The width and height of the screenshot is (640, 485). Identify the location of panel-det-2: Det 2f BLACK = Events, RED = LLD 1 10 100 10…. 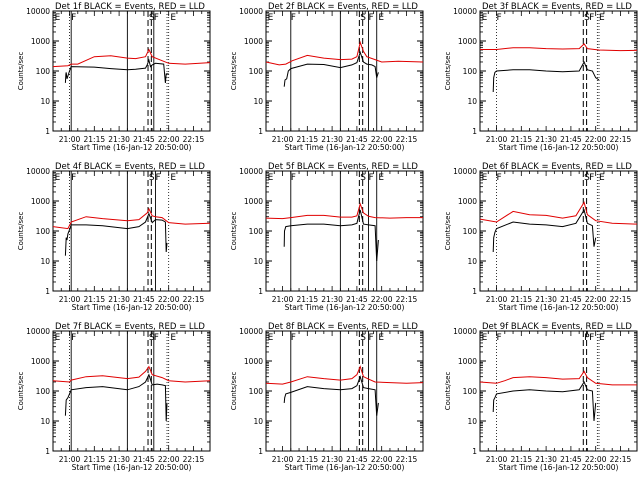
(327, 77).